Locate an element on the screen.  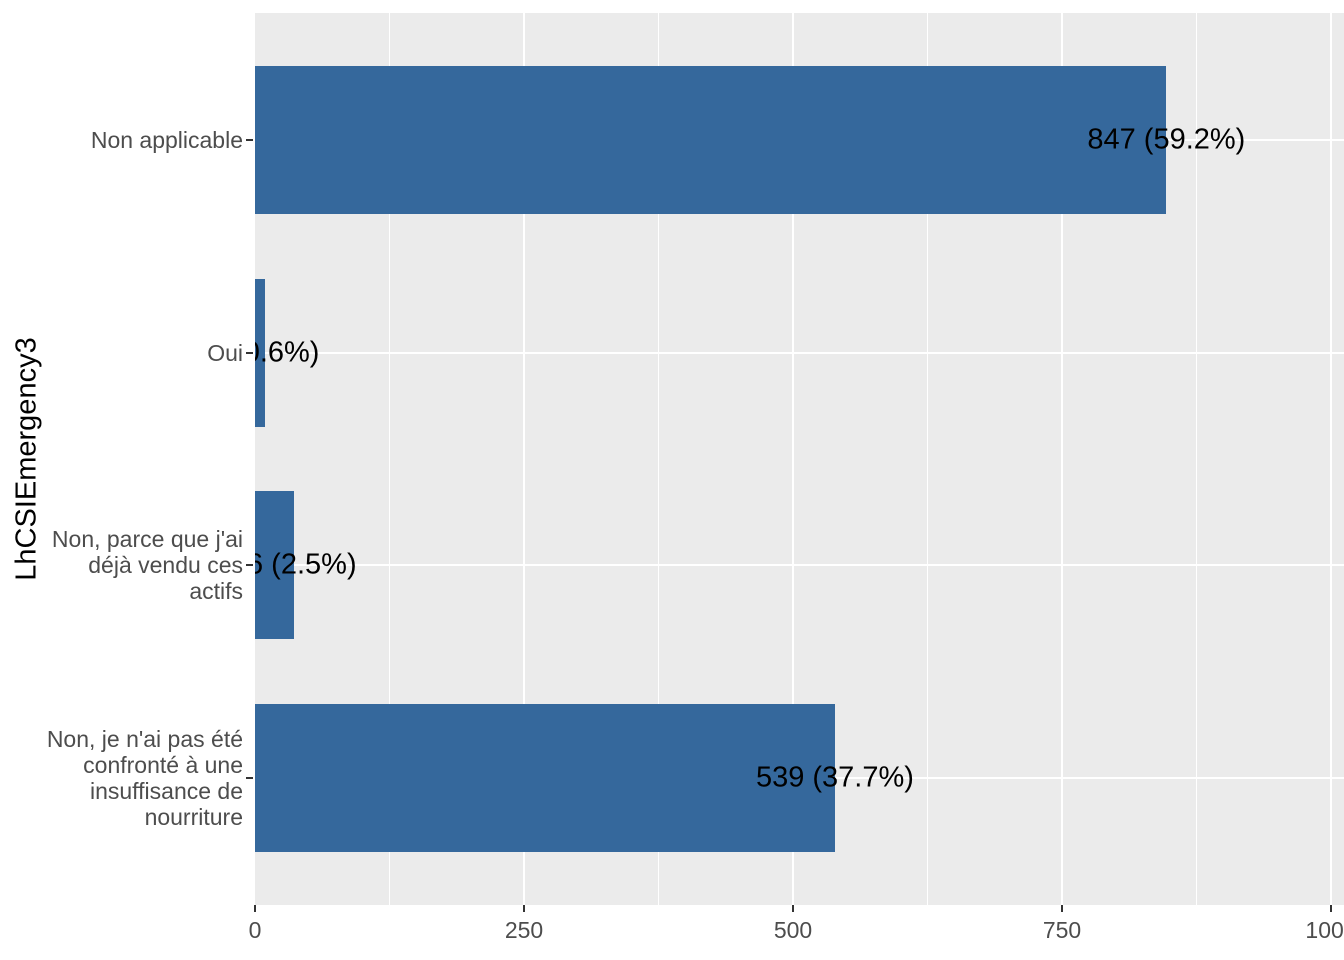
y-axis-title: LhCSIEmergency3 is located at coordinates (26, 459).